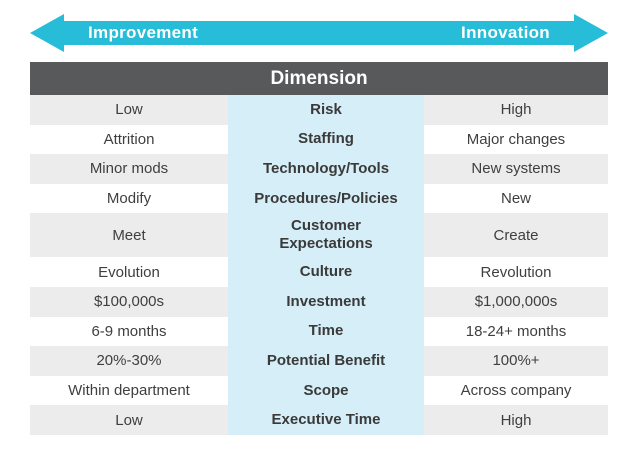 The height and width of the screenshot is (459, 628). I want to click on right-cell: $1,000,000s, so click(516, 301).